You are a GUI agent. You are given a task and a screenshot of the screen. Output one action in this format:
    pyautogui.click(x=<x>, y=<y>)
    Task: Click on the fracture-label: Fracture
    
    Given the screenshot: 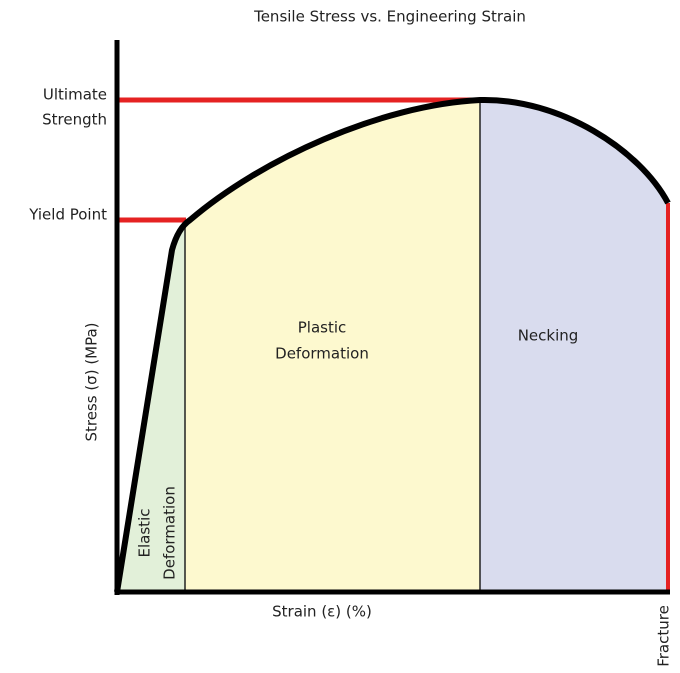 What is the action you would take?
    pyautogui.click(x=664, y=636)
    